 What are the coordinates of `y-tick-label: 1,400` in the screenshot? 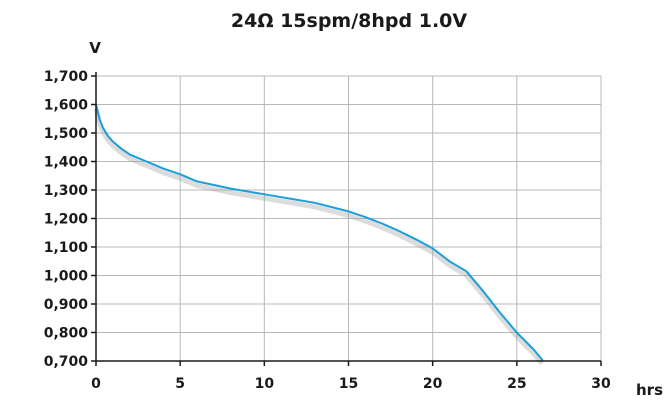 It's located at (66, 163).